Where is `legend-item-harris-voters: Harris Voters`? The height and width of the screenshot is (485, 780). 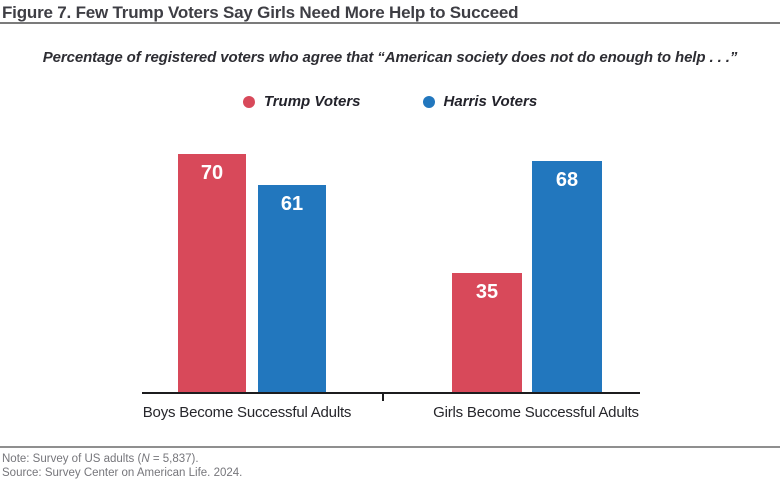
legend-item-harris-voters: Harris Voters is located at coordinates (480, 101).